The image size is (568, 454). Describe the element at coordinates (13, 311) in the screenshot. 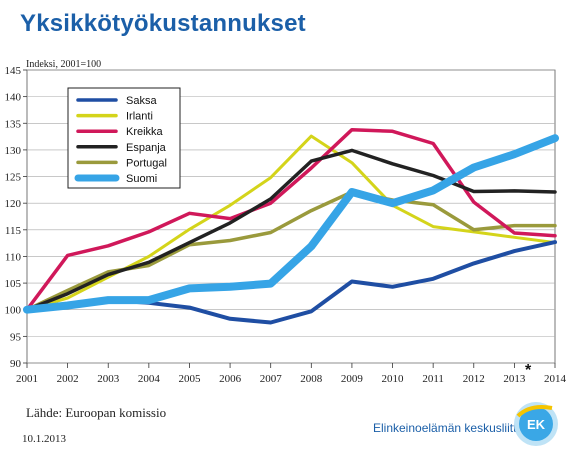

I see `y-tick-label: 100` at that location.